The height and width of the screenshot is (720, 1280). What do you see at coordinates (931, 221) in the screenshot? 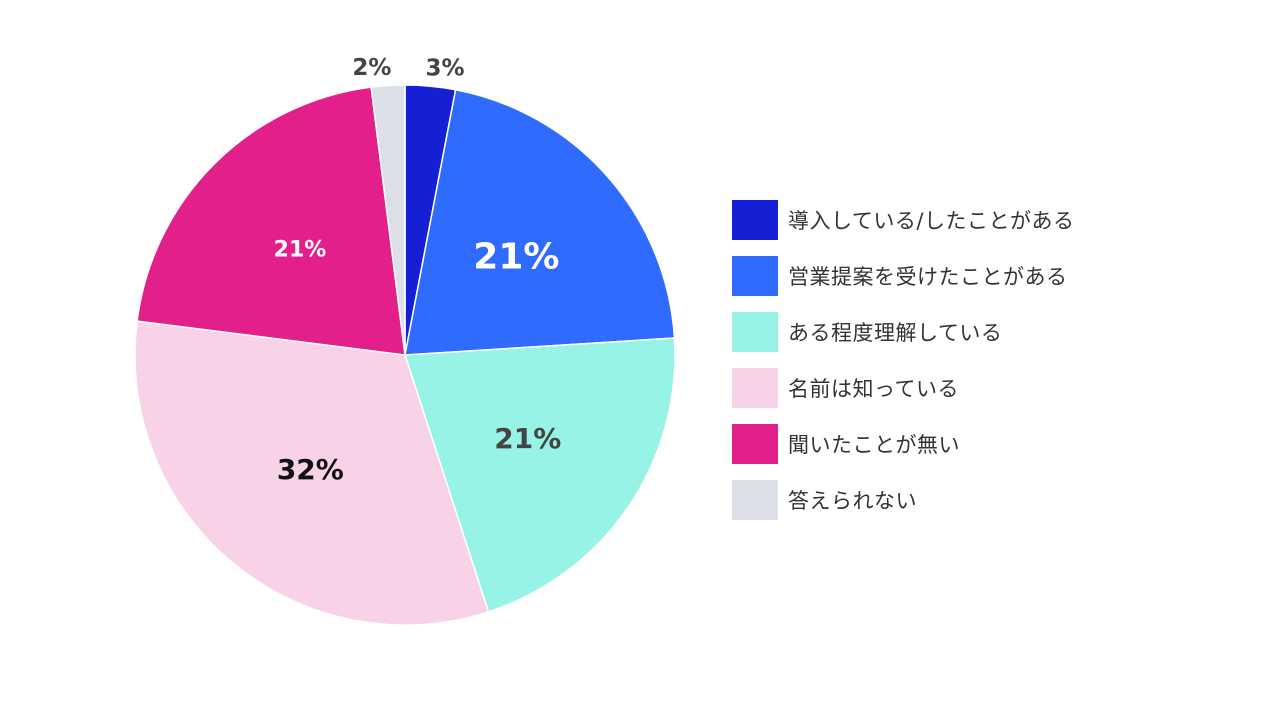
I see `legend-label: 導入している/したことがある` at bounding box center [931, 221].